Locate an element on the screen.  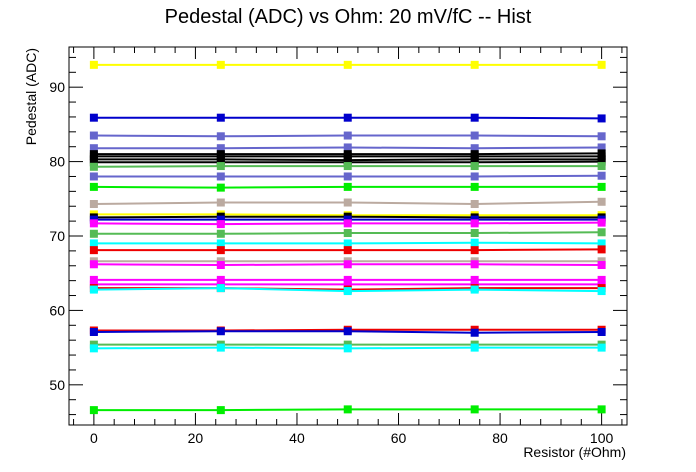
y-axis-label: Pedestal (ADC) is located at coordinates (31, 96).